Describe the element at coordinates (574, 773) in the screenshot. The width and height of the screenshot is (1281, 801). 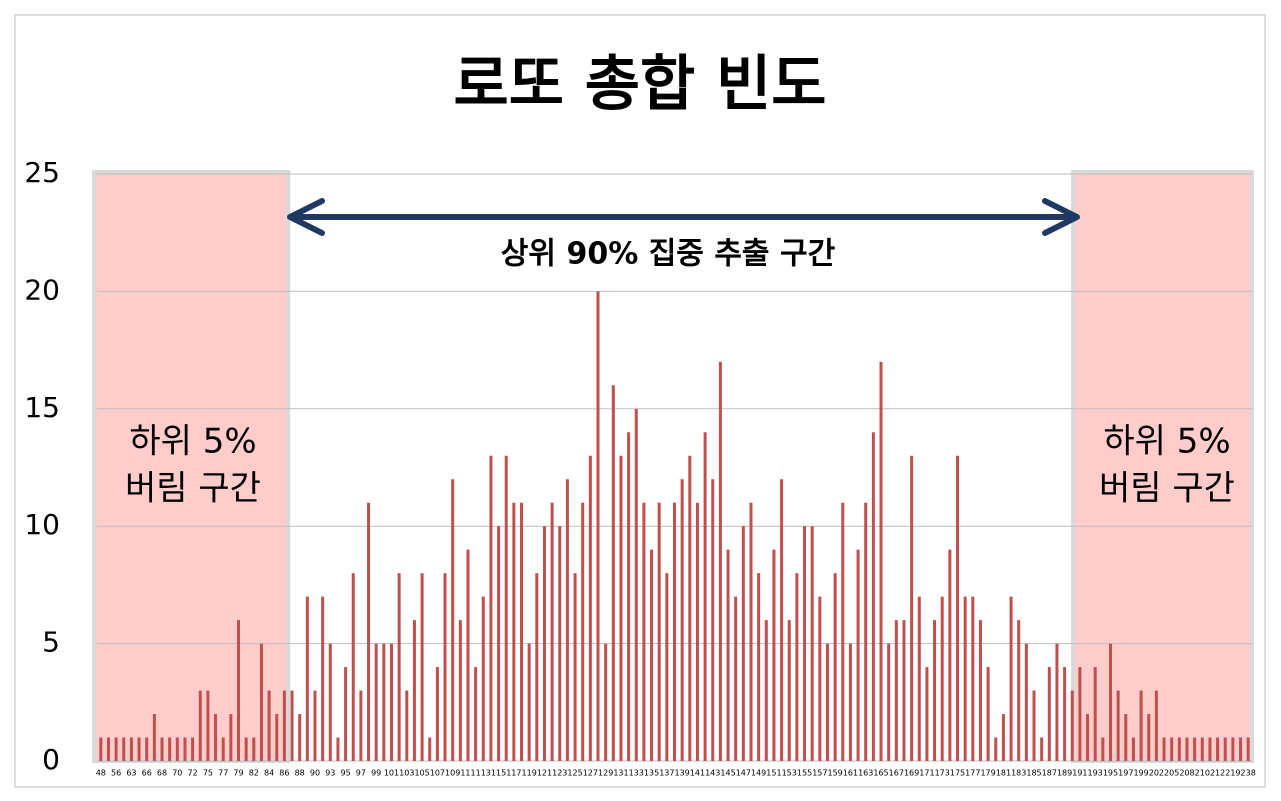
I see `x-tick-label: 125` at that location.